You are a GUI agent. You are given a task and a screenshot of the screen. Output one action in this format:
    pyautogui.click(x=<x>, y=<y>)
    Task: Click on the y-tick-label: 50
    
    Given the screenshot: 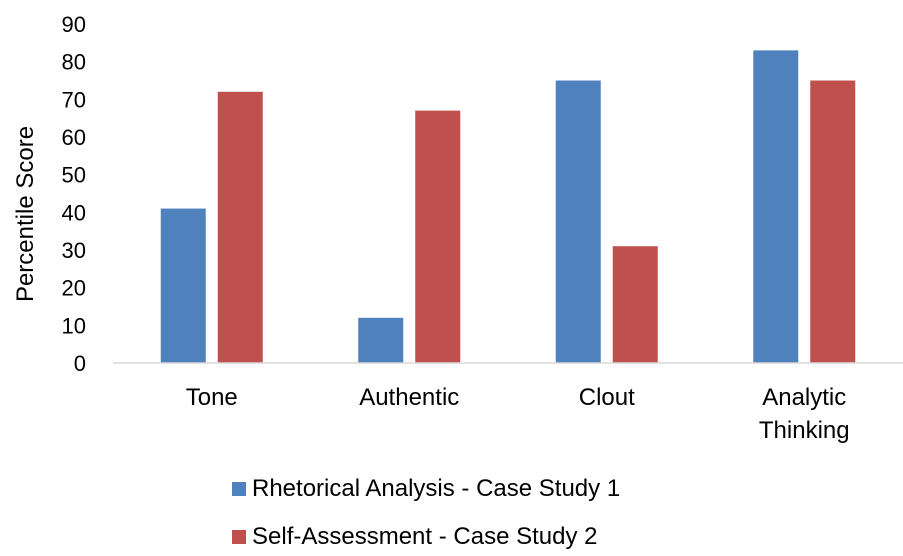 What is the action you would take?
    pyautogui.click(x=74, y=175)
    